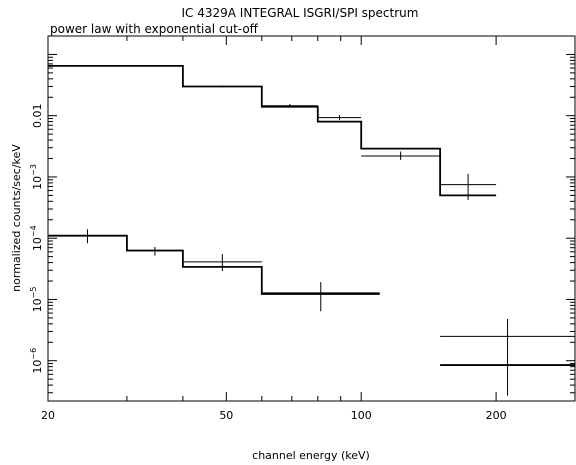 This screenshot has height=465, width=576. What do you see at coordinates (33, 293) in the screenshot?
I see `y-tick-exponent: −5` at bounding box center [33, 293].